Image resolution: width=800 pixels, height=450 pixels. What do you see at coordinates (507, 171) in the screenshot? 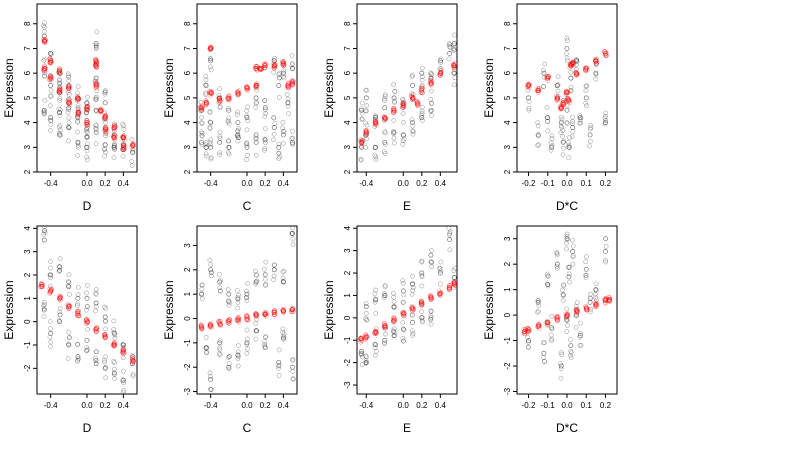
I see `y-tick-label: 2` at bounding box center [507, 171].